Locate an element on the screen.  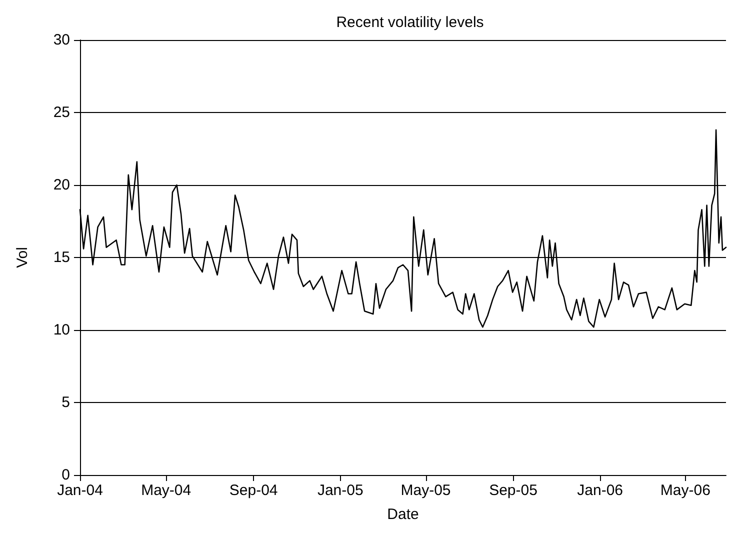
chart-title: Recent volatility levels is located at coordinates (410, 22).